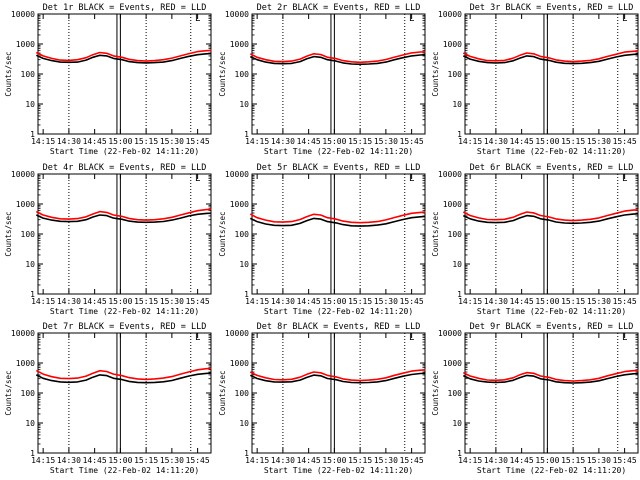  What do you see at coordinates (552, 168) in the screenshot?
I see `panel-title: Det 6r BLACK = Events, RED = LLD` at bounding box center [552, 168].